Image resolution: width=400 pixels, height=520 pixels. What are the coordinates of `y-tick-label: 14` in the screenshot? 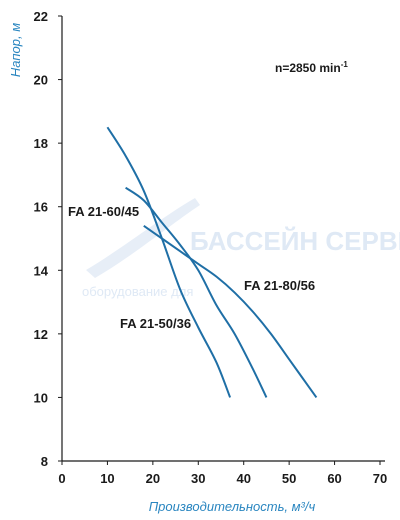 It's located at (41, 270).